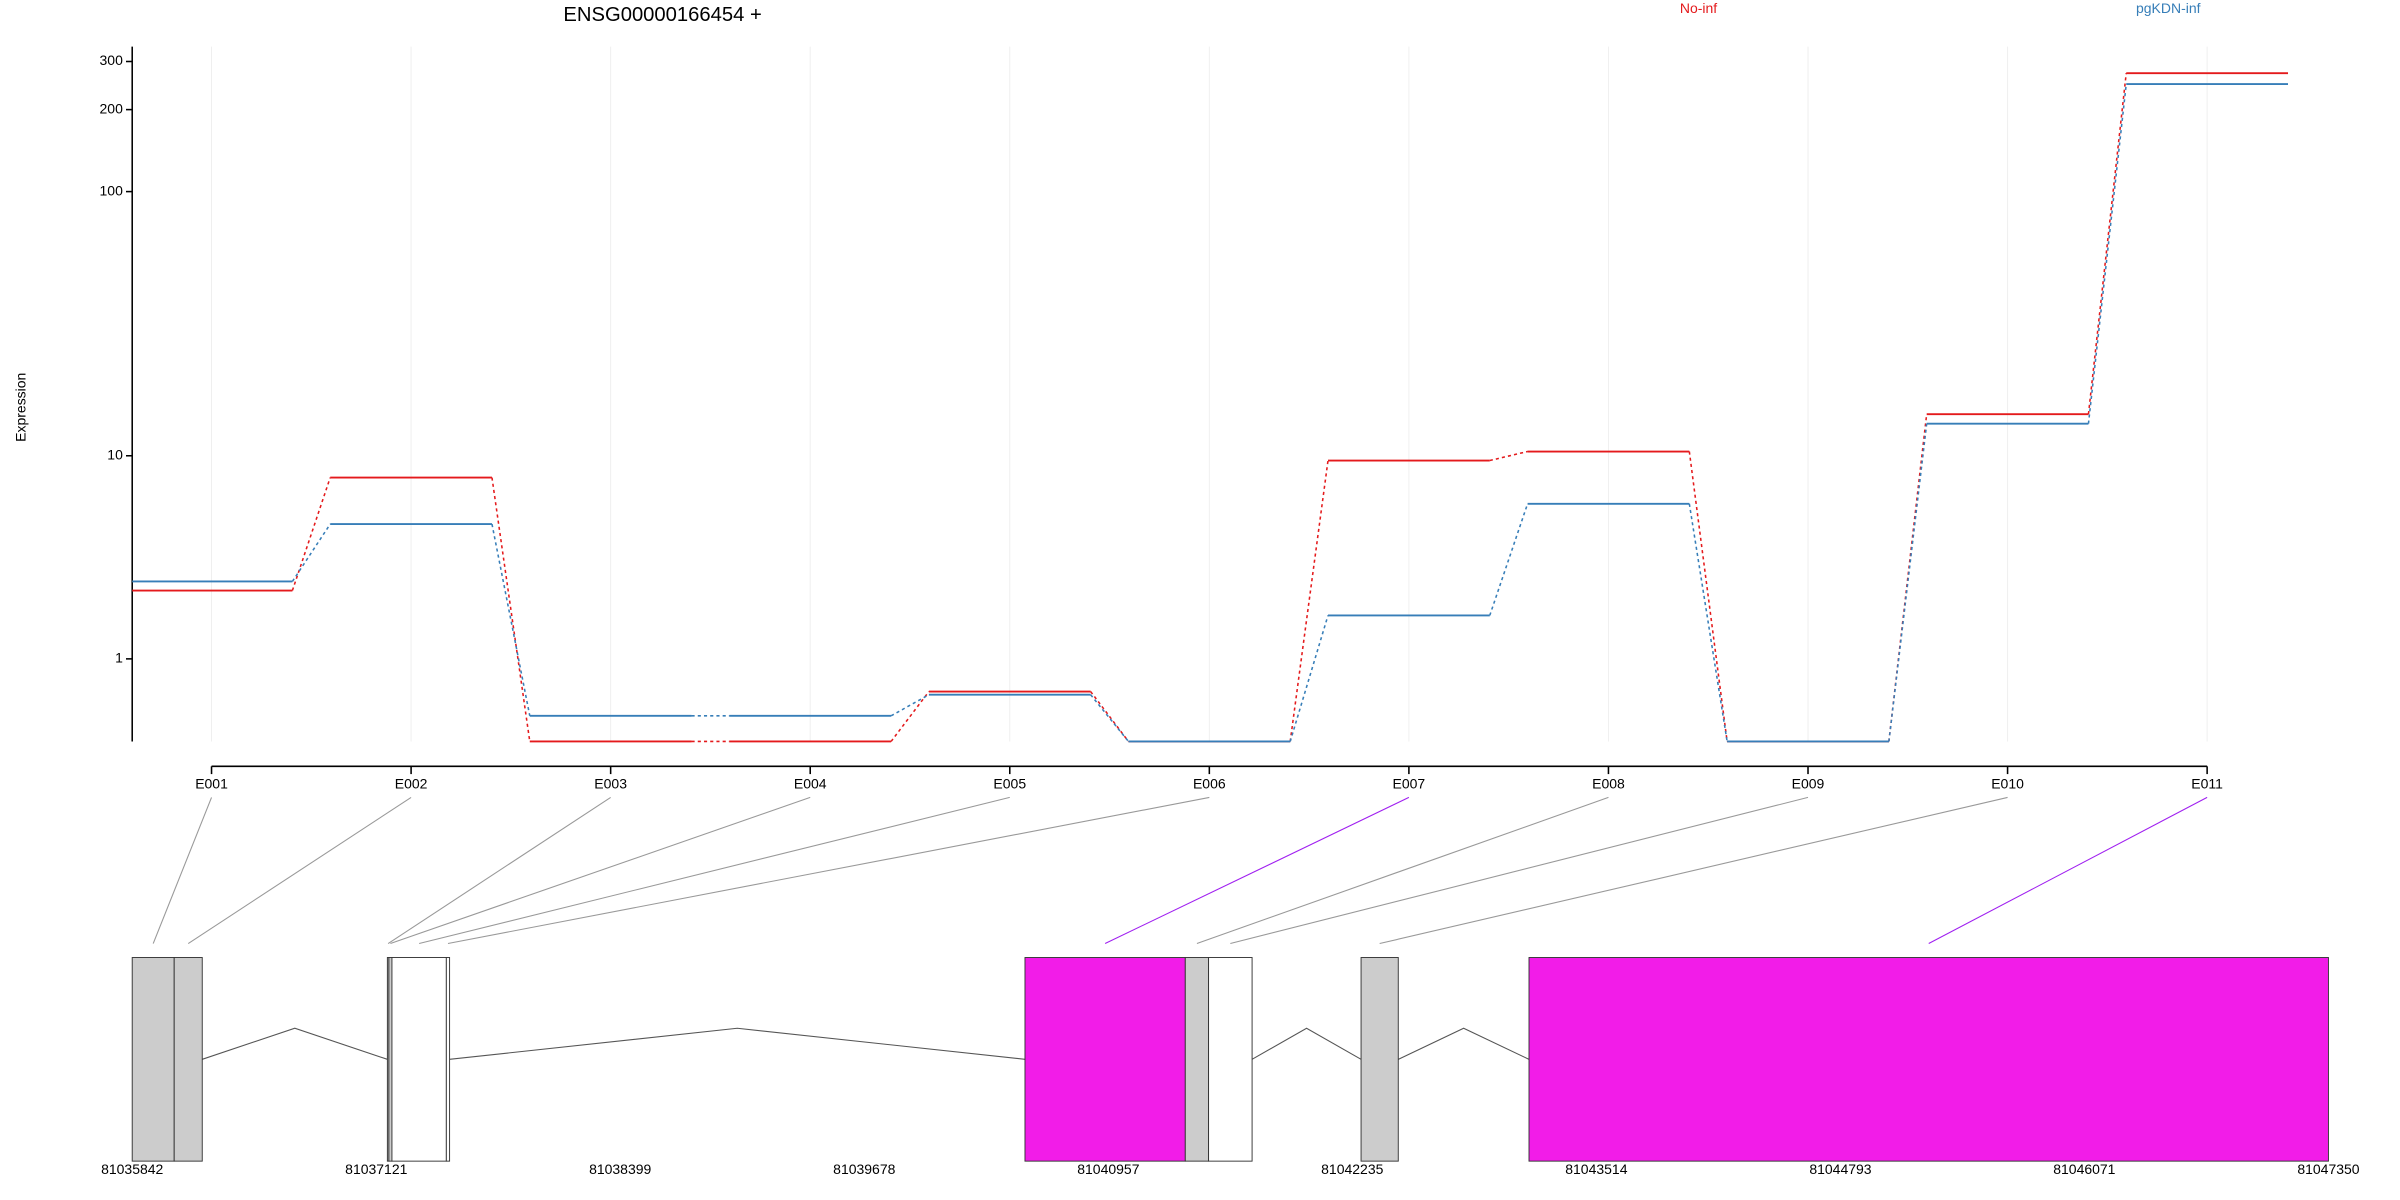 This screenshot has width=2400, height=1200. Describe the element at coordinates (610, 784) in the screenshot. I see `x-tick-label: E003` at that location.